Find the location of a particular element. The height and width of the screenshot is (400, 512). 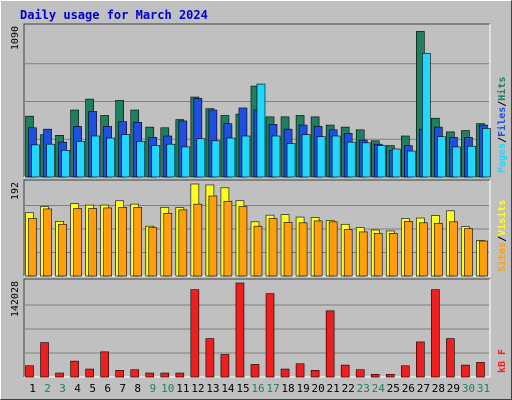

x-tick-label: 28 is located at coordinates (438, 388).